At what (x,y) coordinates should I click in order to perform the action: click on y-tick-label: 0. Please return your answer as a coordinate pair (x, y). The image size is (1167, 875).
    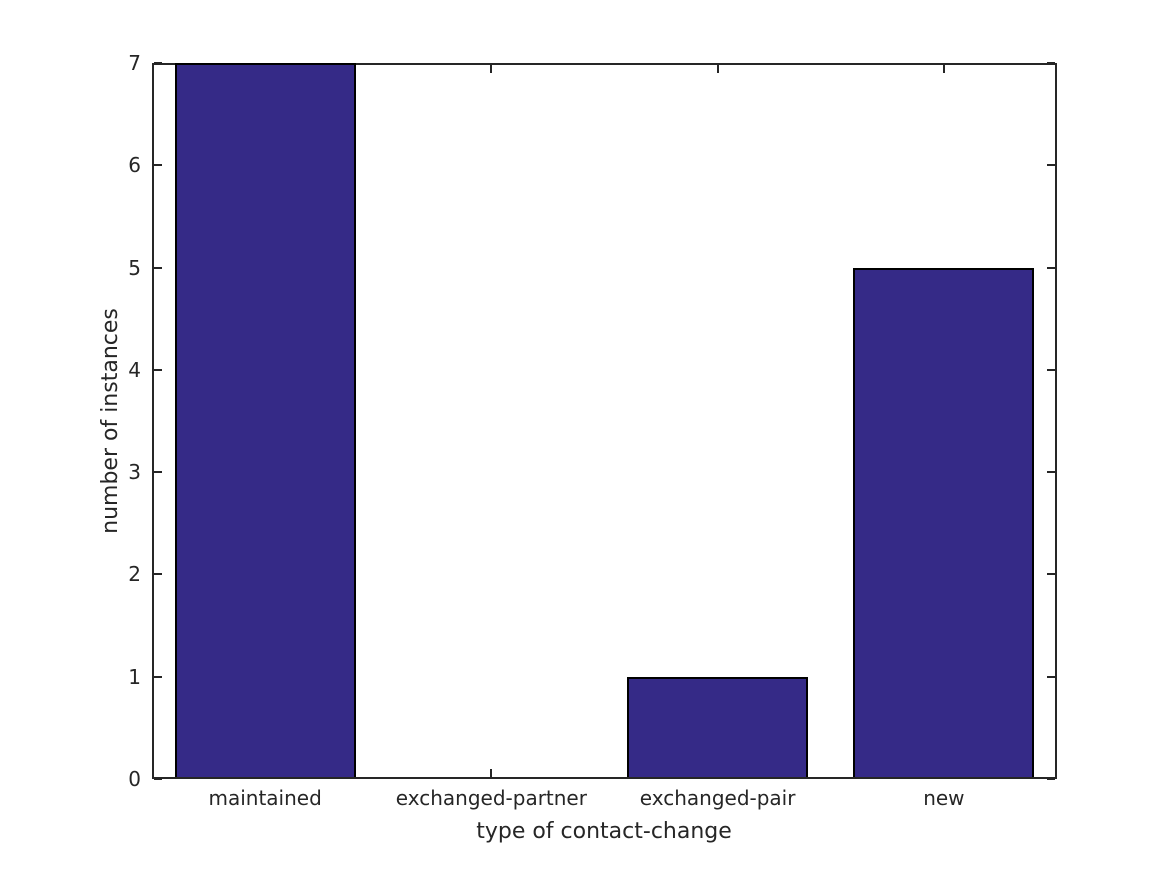
    Looking at the image, I should click on (134, 779).